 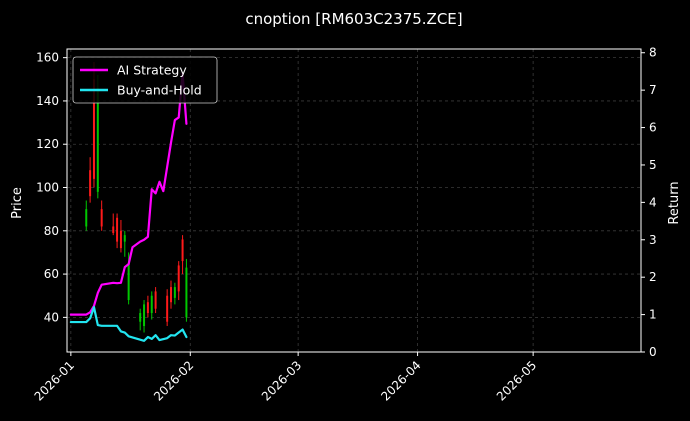 What do you see at coordinates (653, 352) in the screenshot?
I see `y-right-tick-label-0: 0` at bounding box center [653, 352].